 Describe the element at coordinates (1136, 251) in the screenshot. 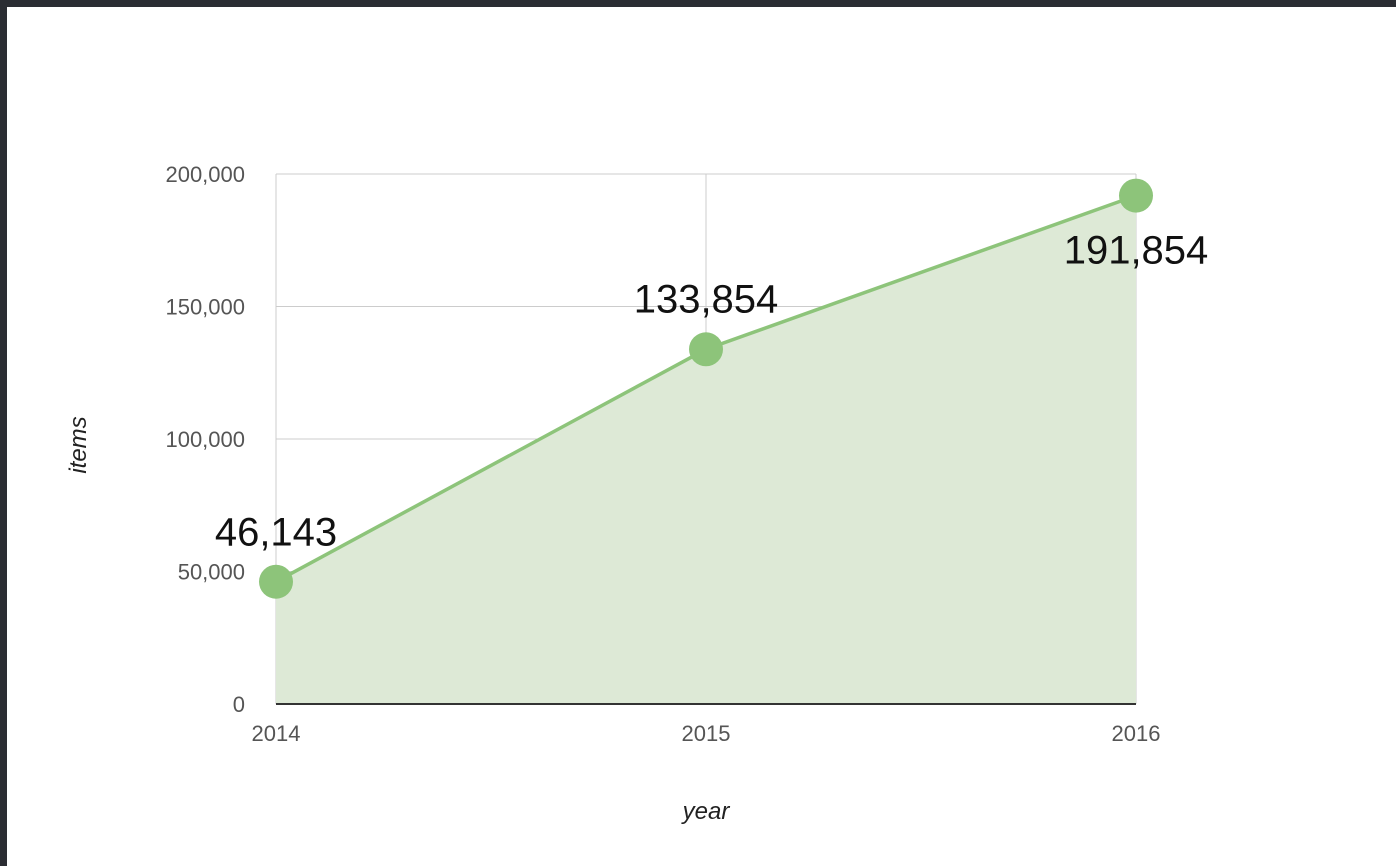

I see `data-label: 191,854` at that location.